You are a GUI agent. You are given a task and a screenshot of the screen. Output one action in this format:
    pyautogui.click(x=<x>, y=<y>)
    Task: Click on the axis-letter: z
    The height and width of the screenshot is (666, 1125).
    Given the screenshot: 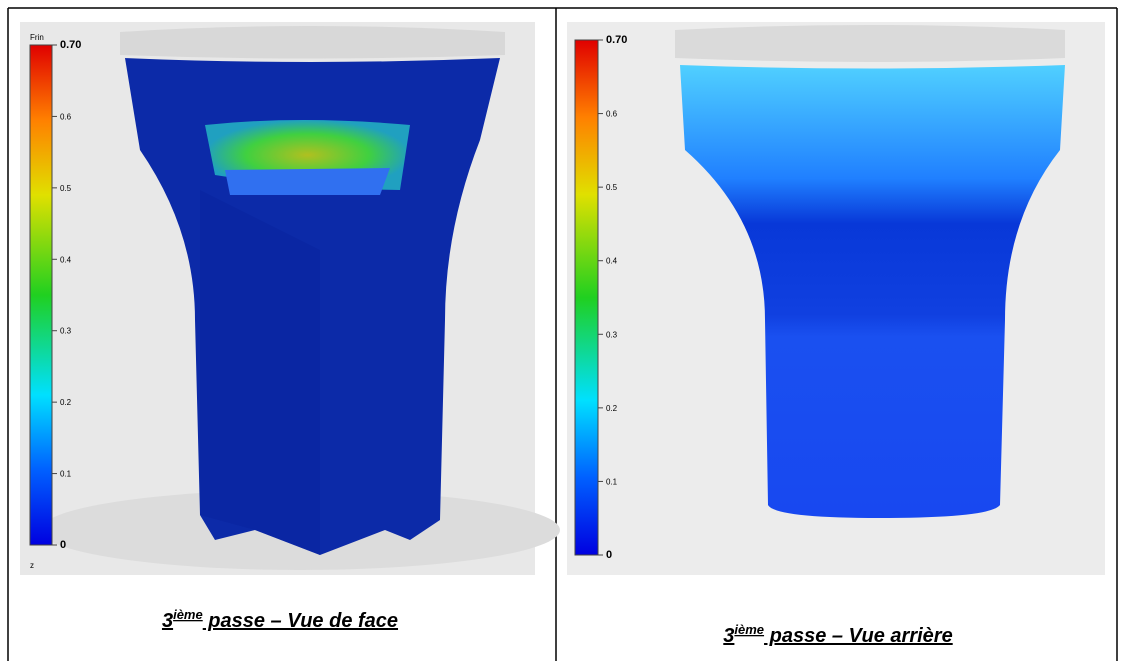 What is the action you would take?
    pyautogui.click(x=32, y=565)
    